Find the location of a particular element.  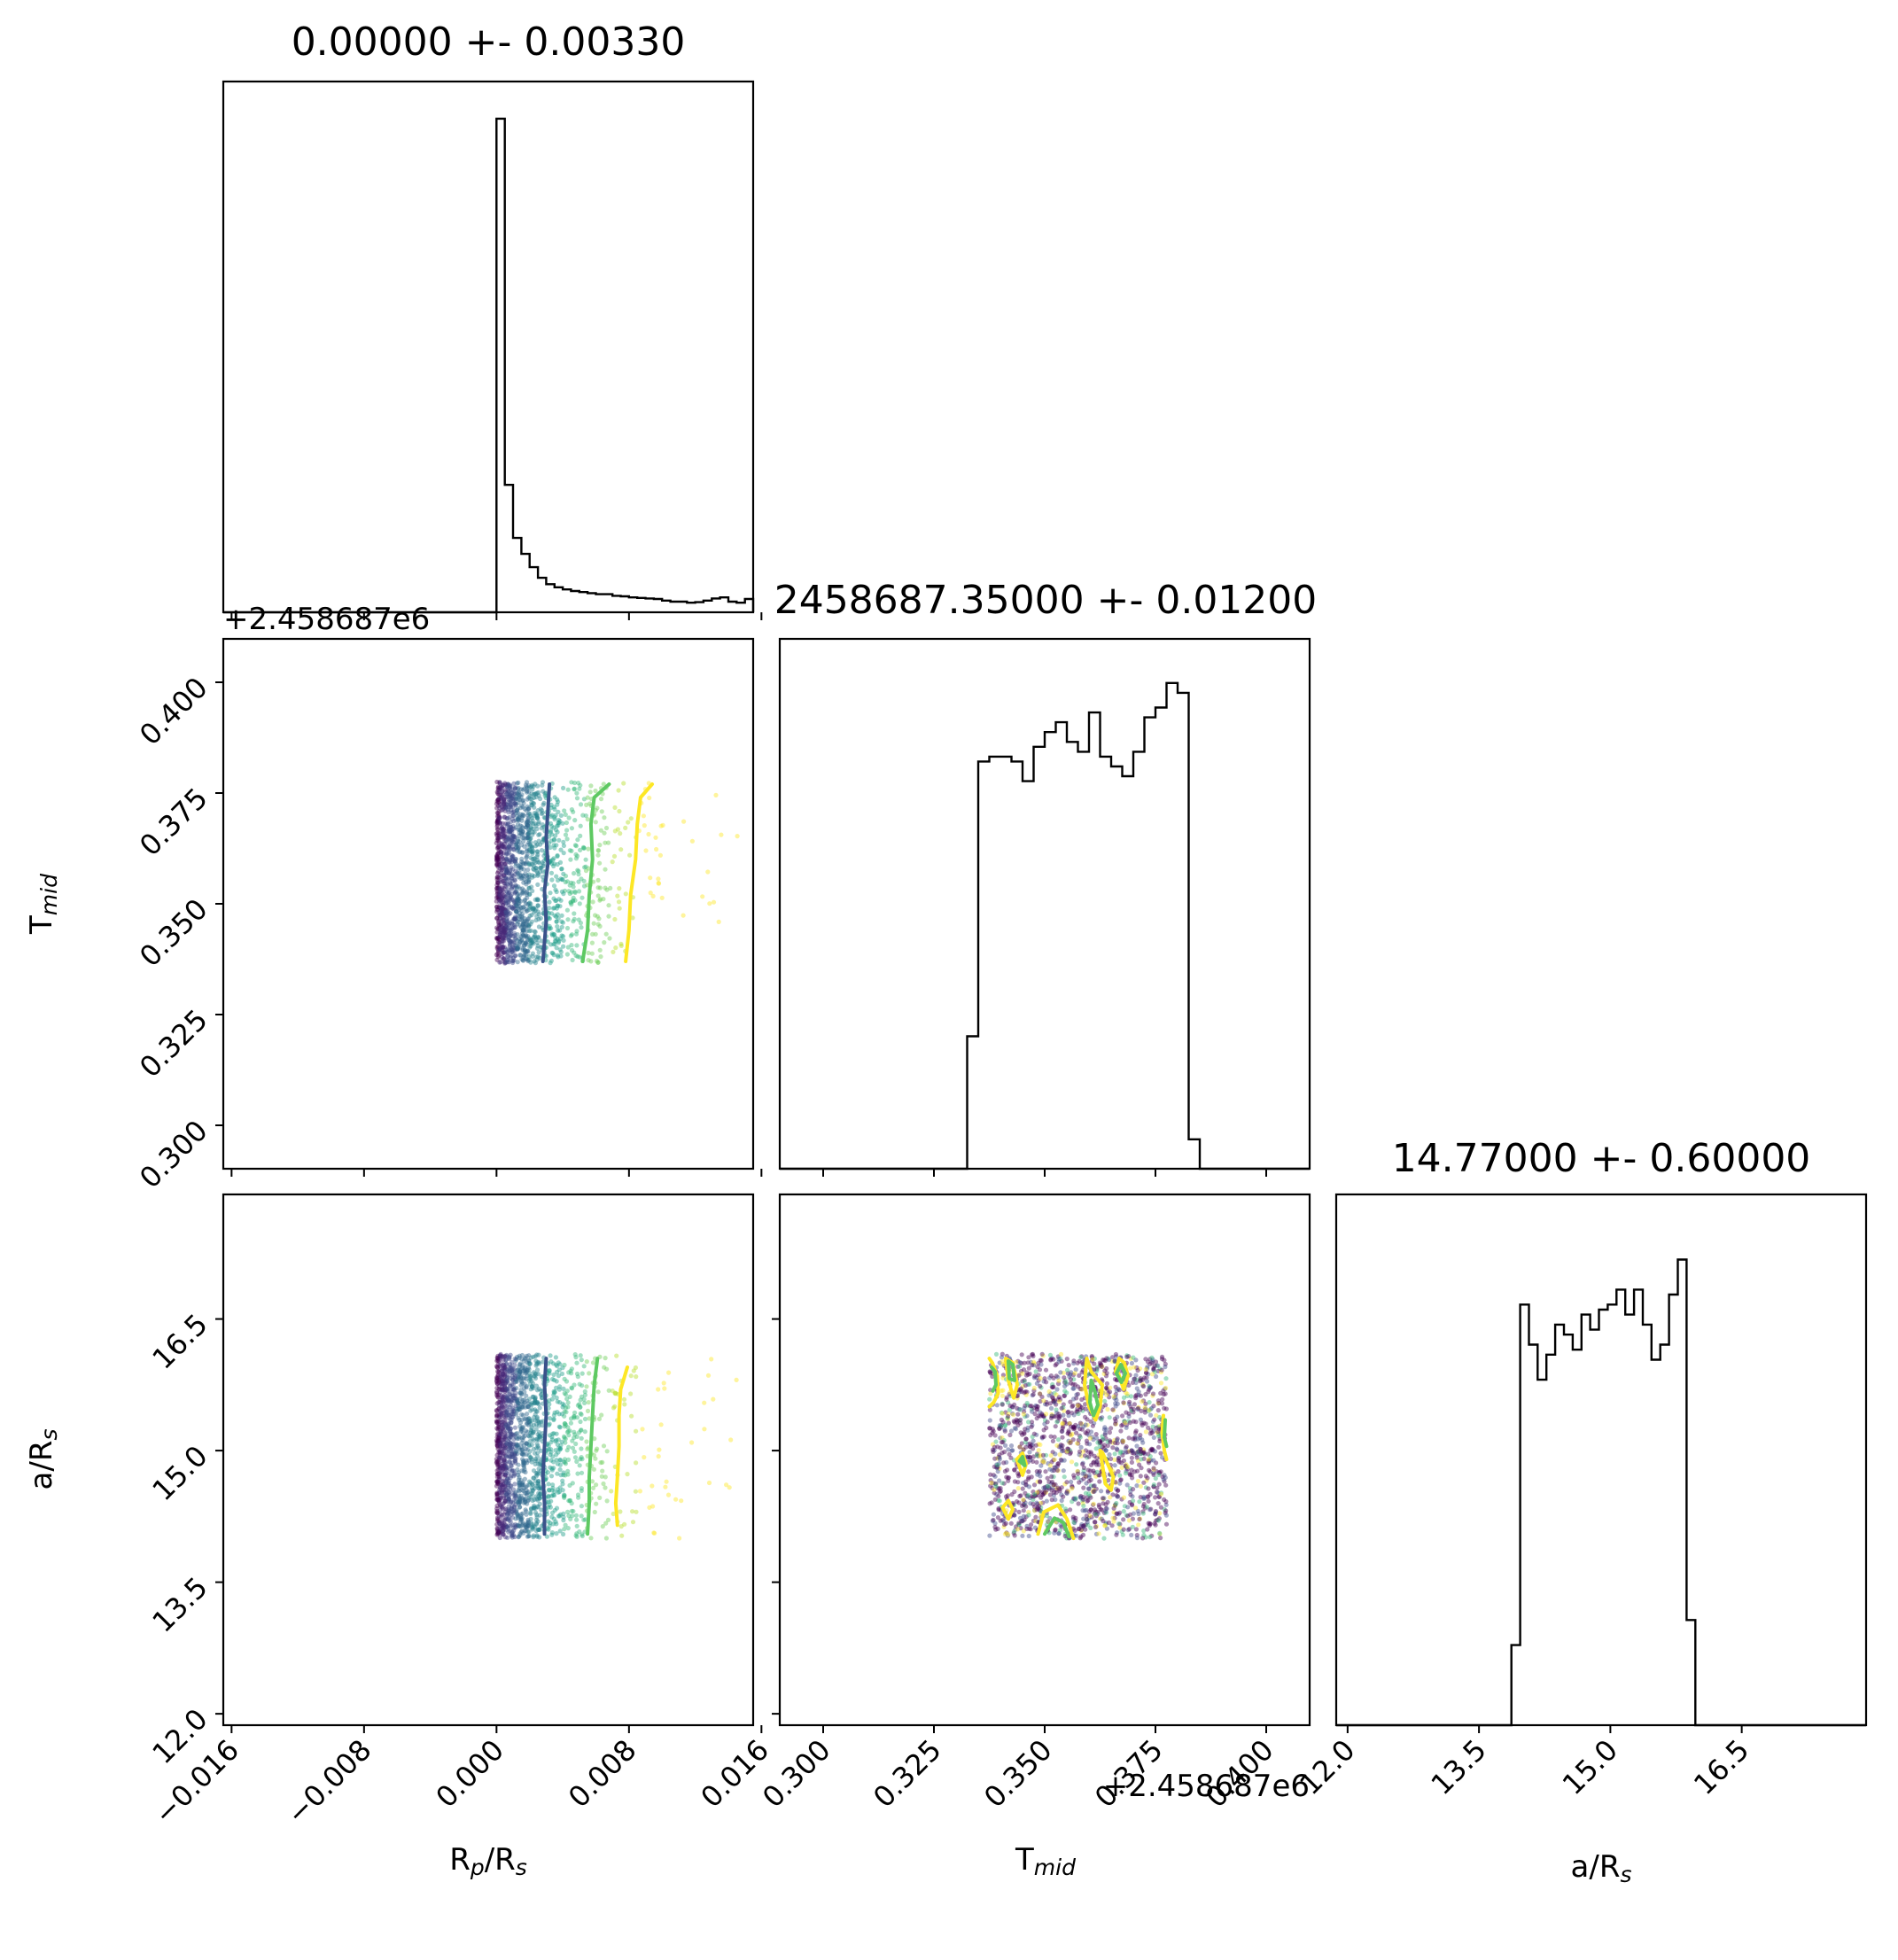

contour-line is located at coordinates (544, 1446).